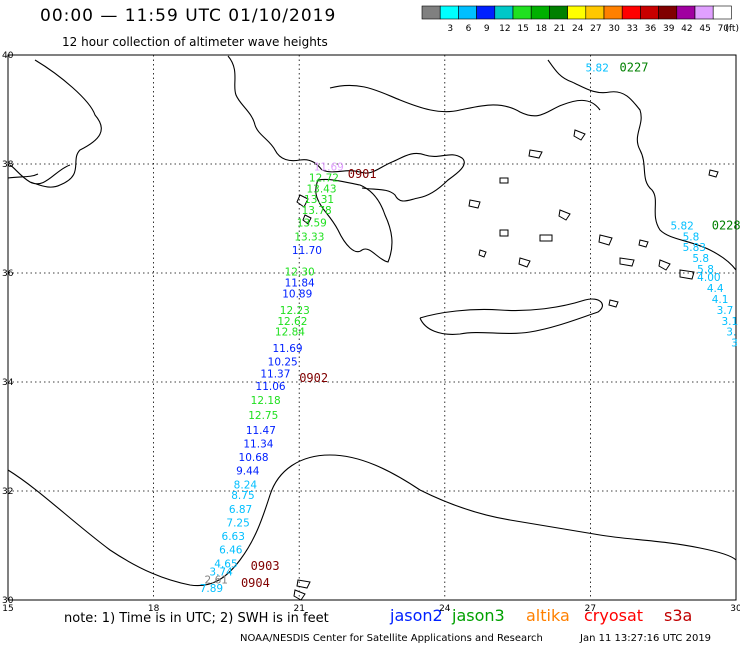 The height and width of the screenshot is (650, 740). What do you see at coordinates (522, 29) in the screenshot?
I see `scale-tick-label: 15` at bounding box center [522, 29].